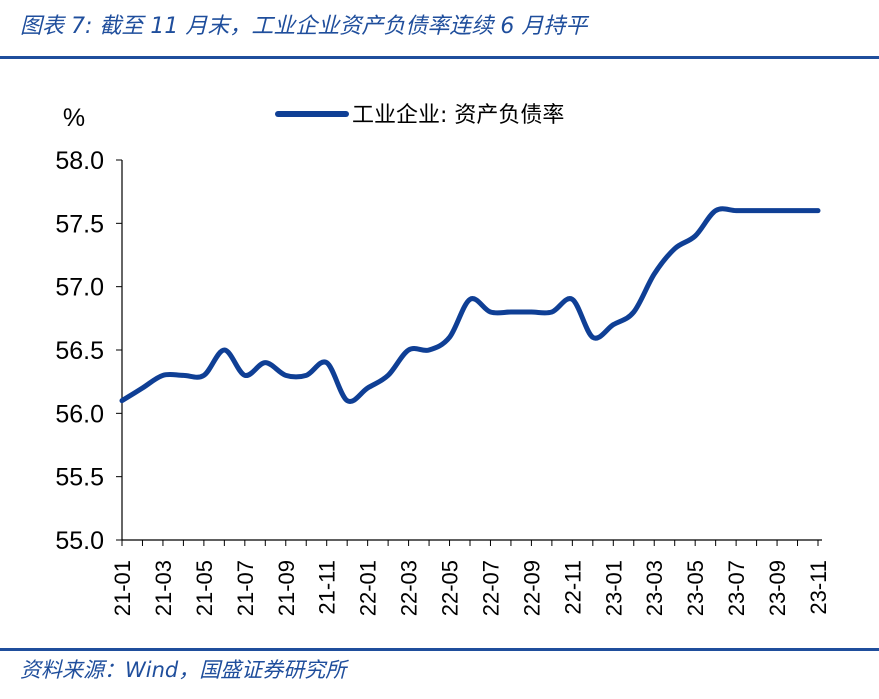  What do you see at coordinates (79, 161) in the screenshot?
I see `y-tick-label: 58.0` at bounding box center [79, 161].